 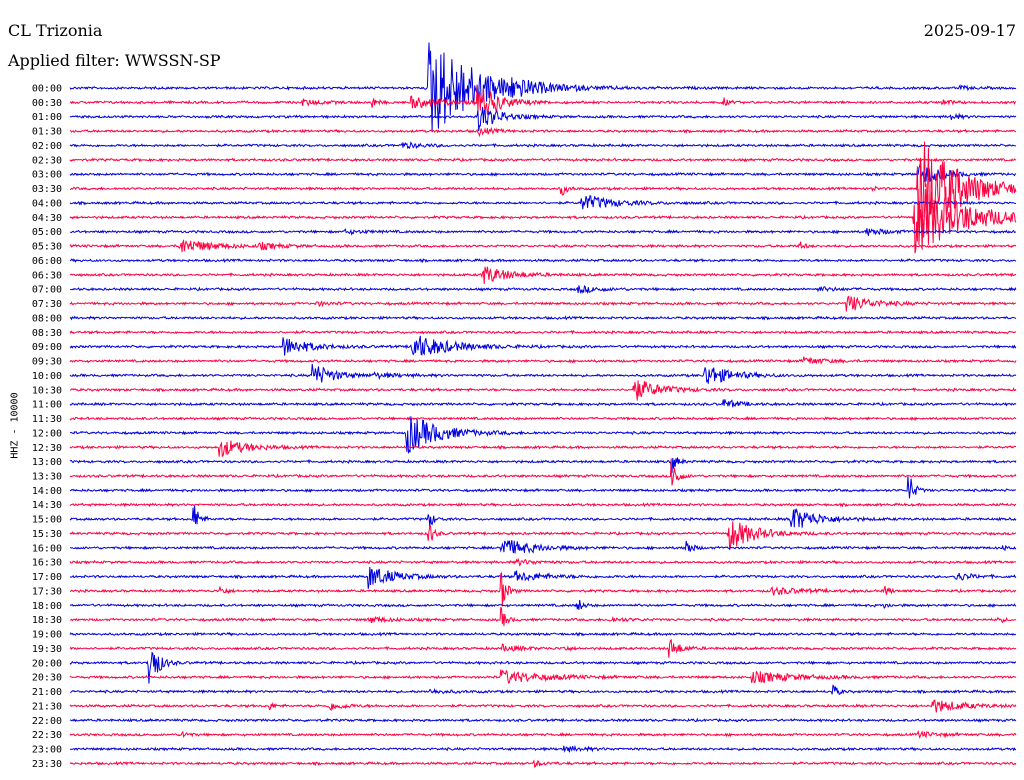 I want to click on time-label: 12:30, so click(x=47, y=448).